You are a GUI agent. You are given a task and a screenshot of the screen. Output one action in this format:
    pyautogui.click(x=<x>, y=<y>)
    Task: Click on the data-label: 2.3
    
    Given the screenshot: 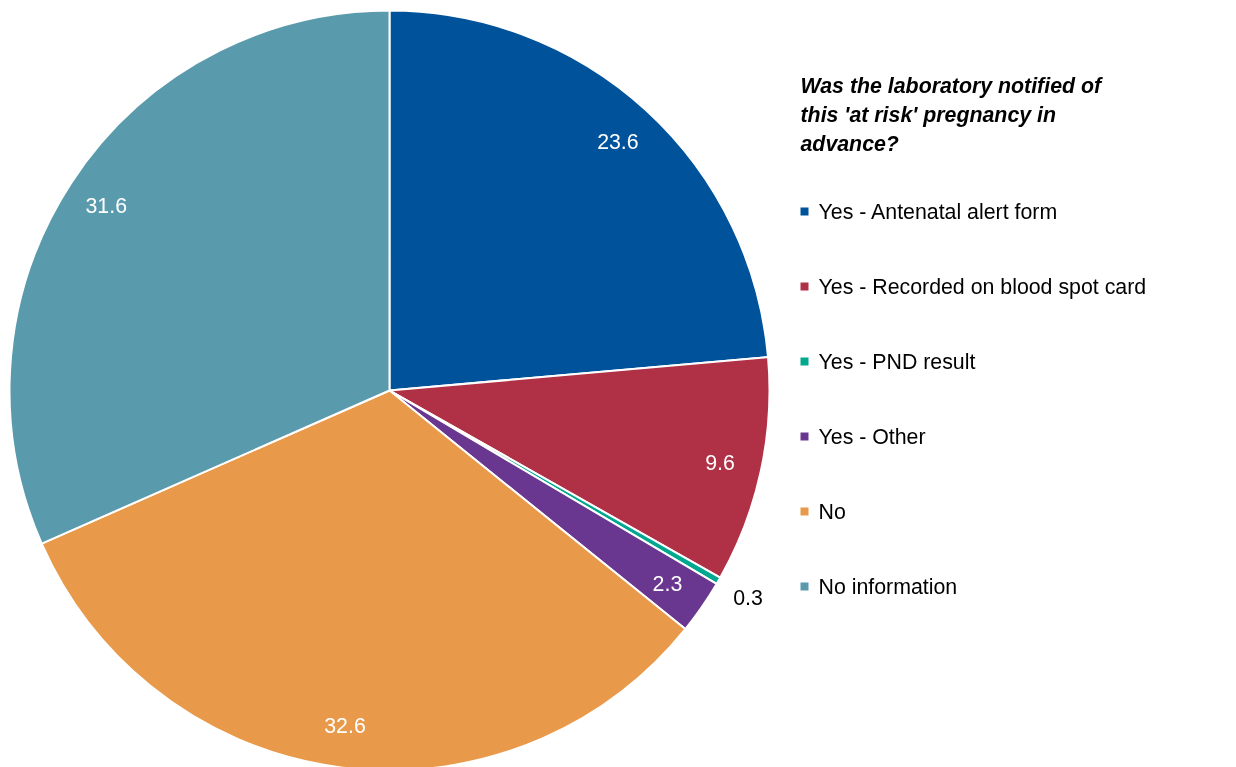 What is the action you would take?
    pyautogui.click(x=667, y=583)
    